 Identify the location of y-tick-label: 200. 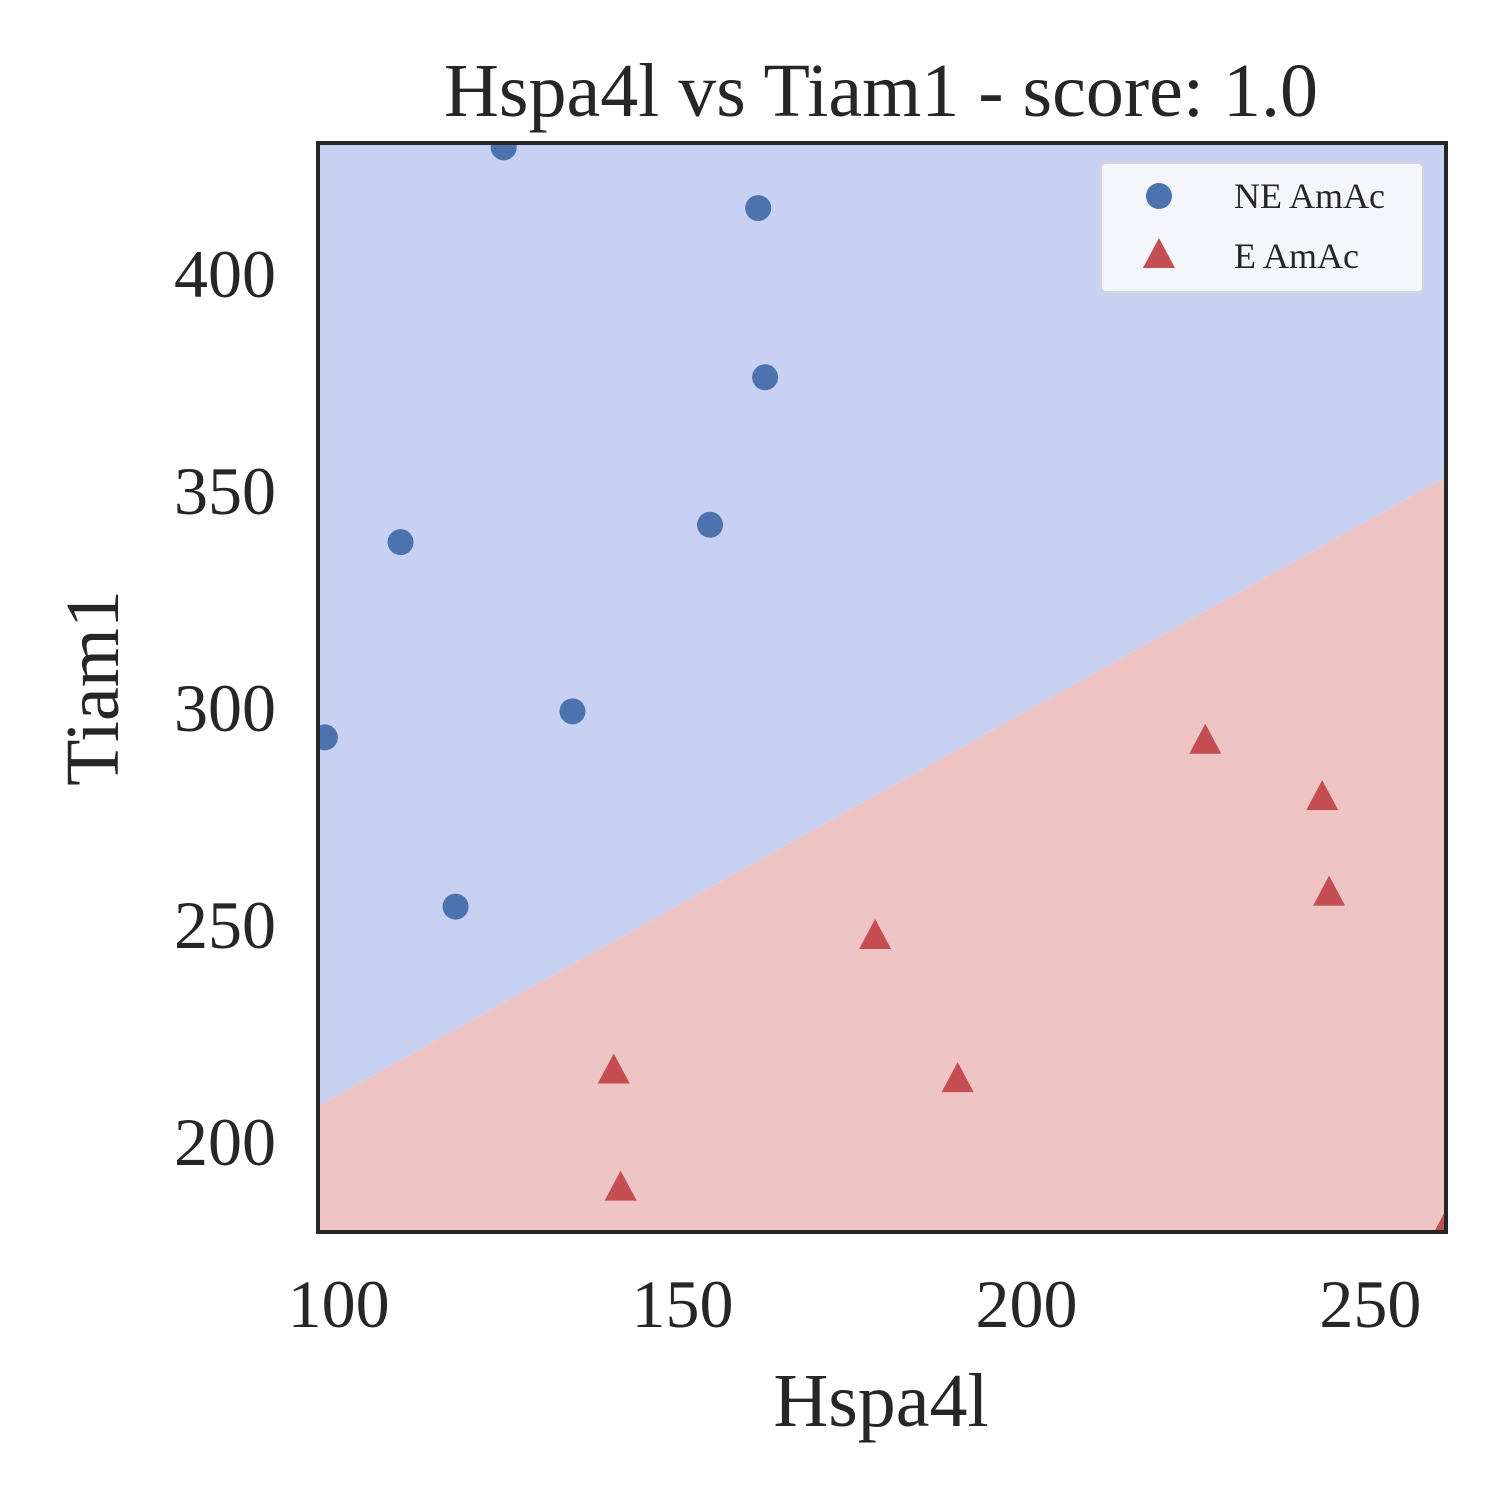
(225, 1142).